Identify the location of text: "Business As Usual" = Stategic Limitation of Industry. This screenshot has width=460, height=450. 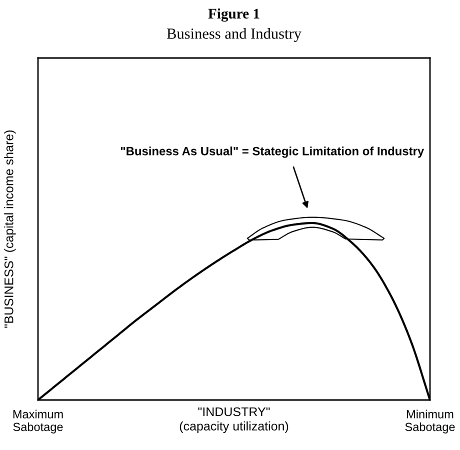
(272, 152).